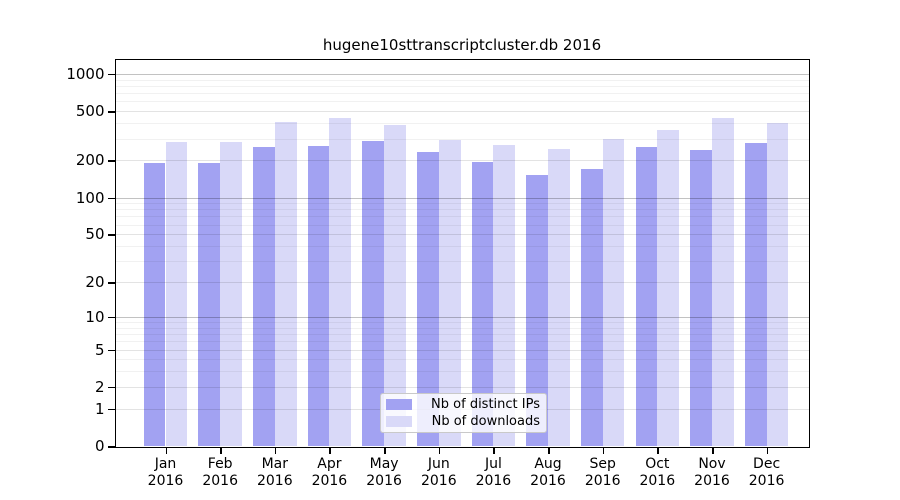  I want to click on legend-item-downloads: Nb of downloads, so click(463, 421).